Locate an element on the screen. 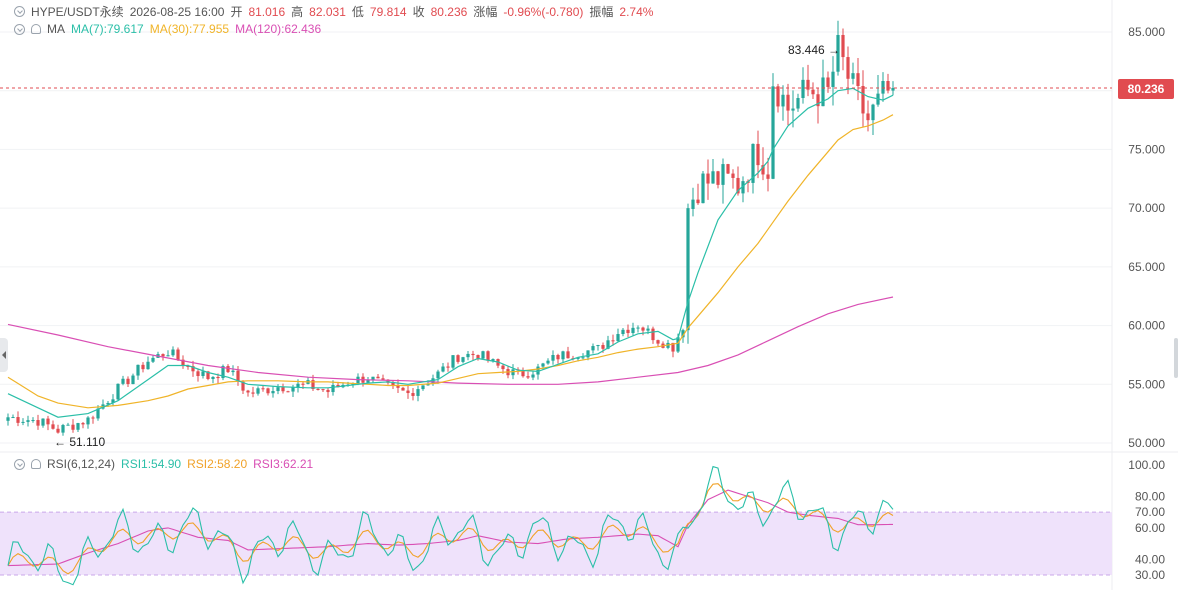 The image size is (1178, 590). change-label: 涨幅 is located at coordinates (485, 11).